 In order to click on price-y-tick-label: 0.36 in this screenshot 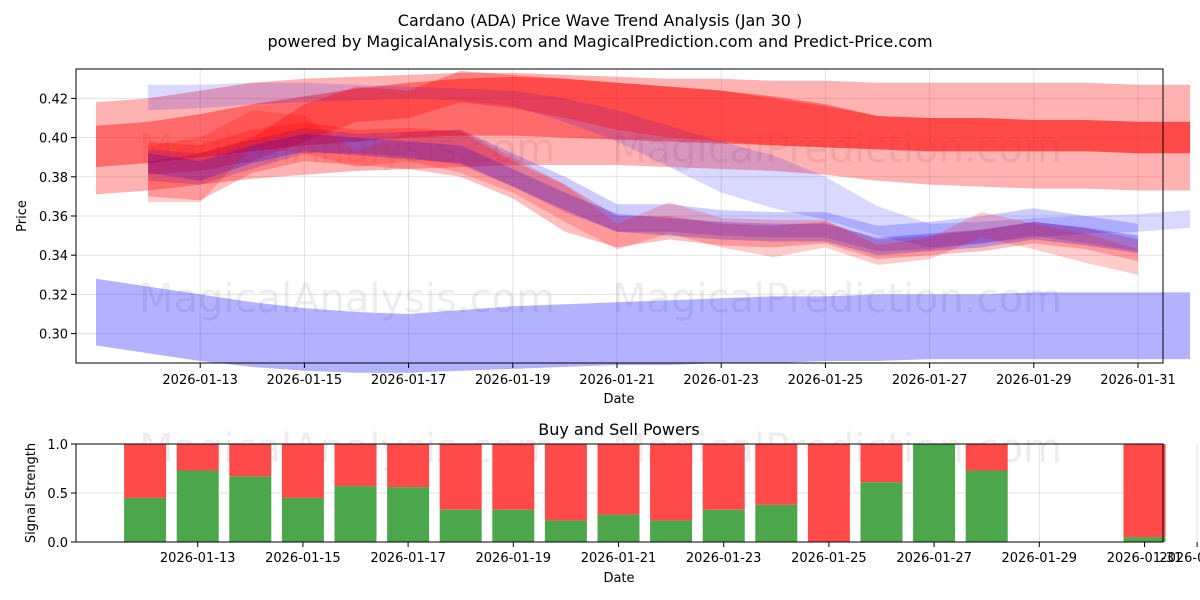, I will do `click(53, 217)`.